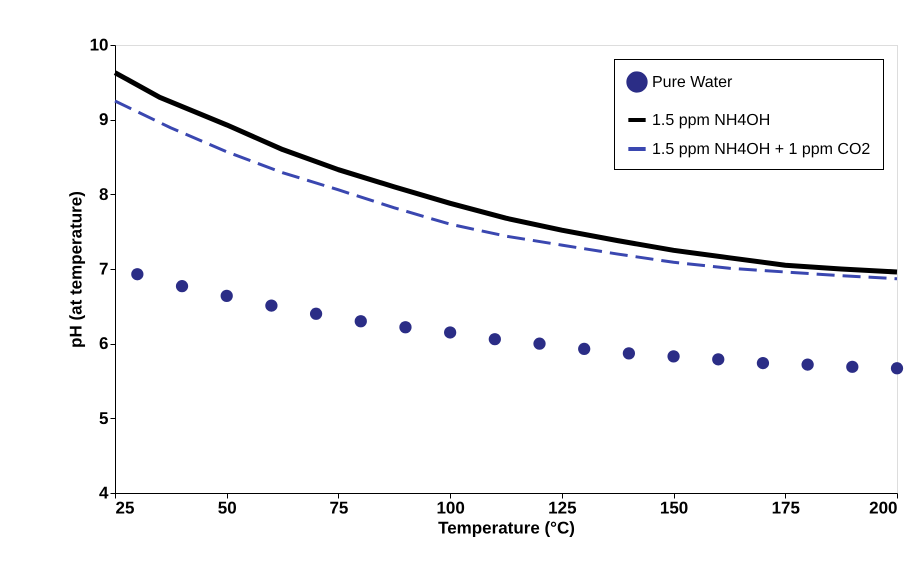 The image size is (924, 582). I want to click on x-axis-title: Temperature (°C), so click(506, 528).